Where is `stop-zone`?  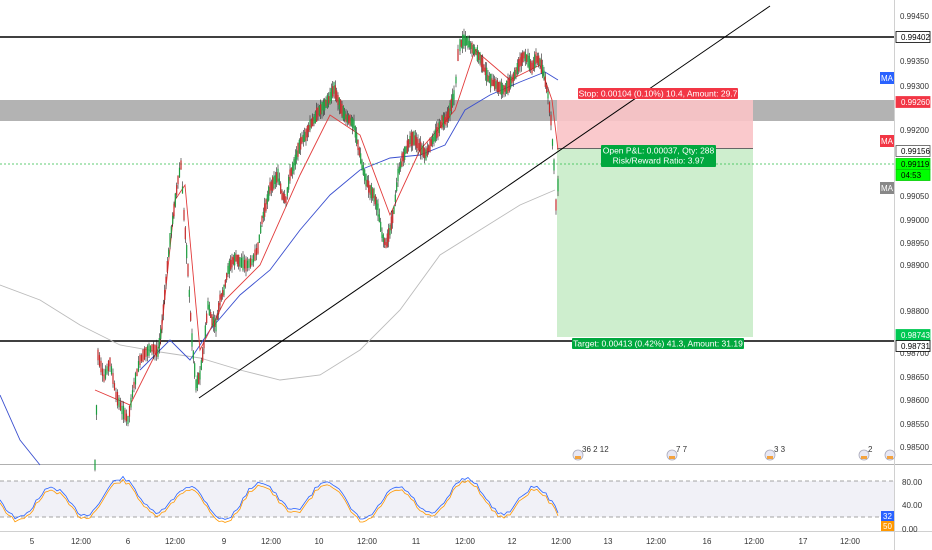
stop-zone is located at coordinates (655, 124).